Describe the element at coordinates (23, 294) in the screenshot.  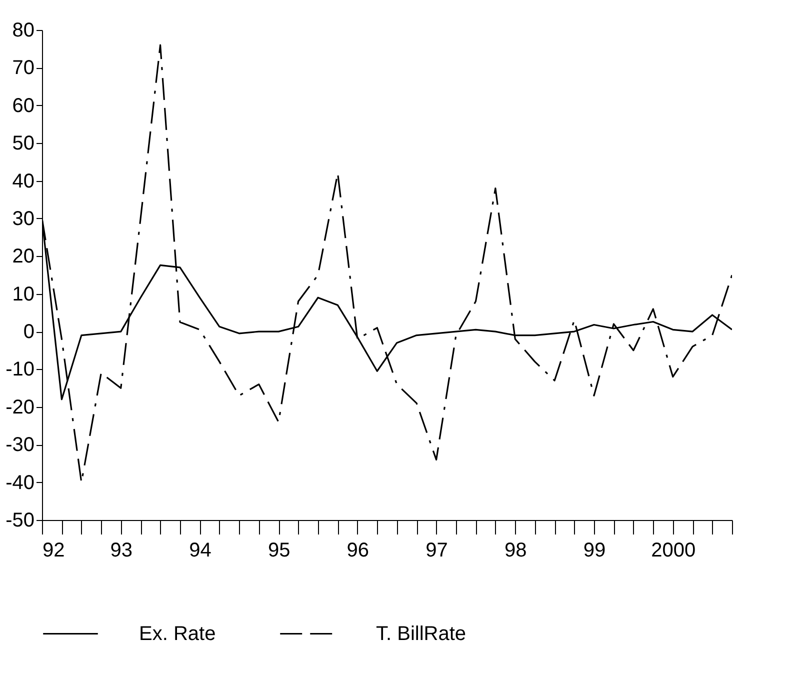
I see `y-tick-label: 10` at that location.